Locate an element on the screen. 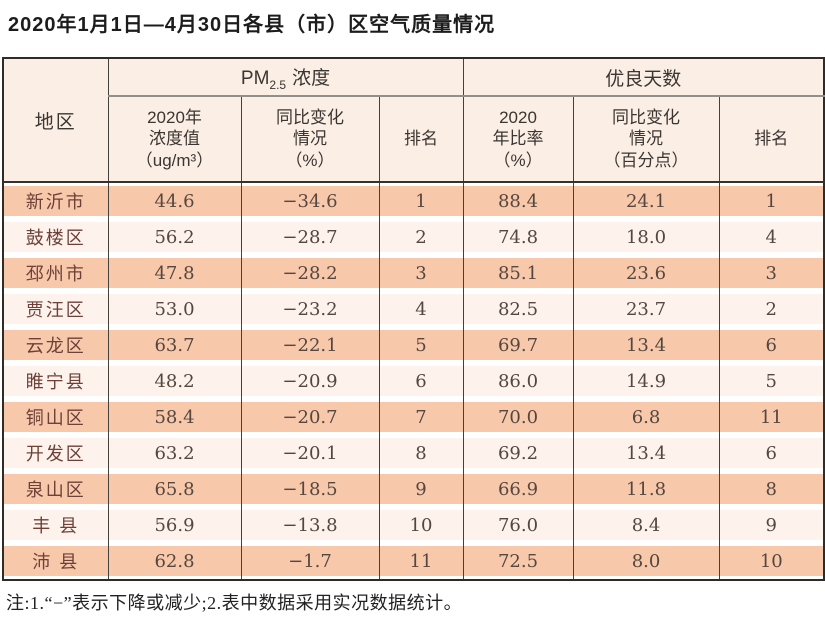 The width and height of the screenshot is (825, 620). pm25-label-sub: 2.5 is located at coordinates (278, 84).